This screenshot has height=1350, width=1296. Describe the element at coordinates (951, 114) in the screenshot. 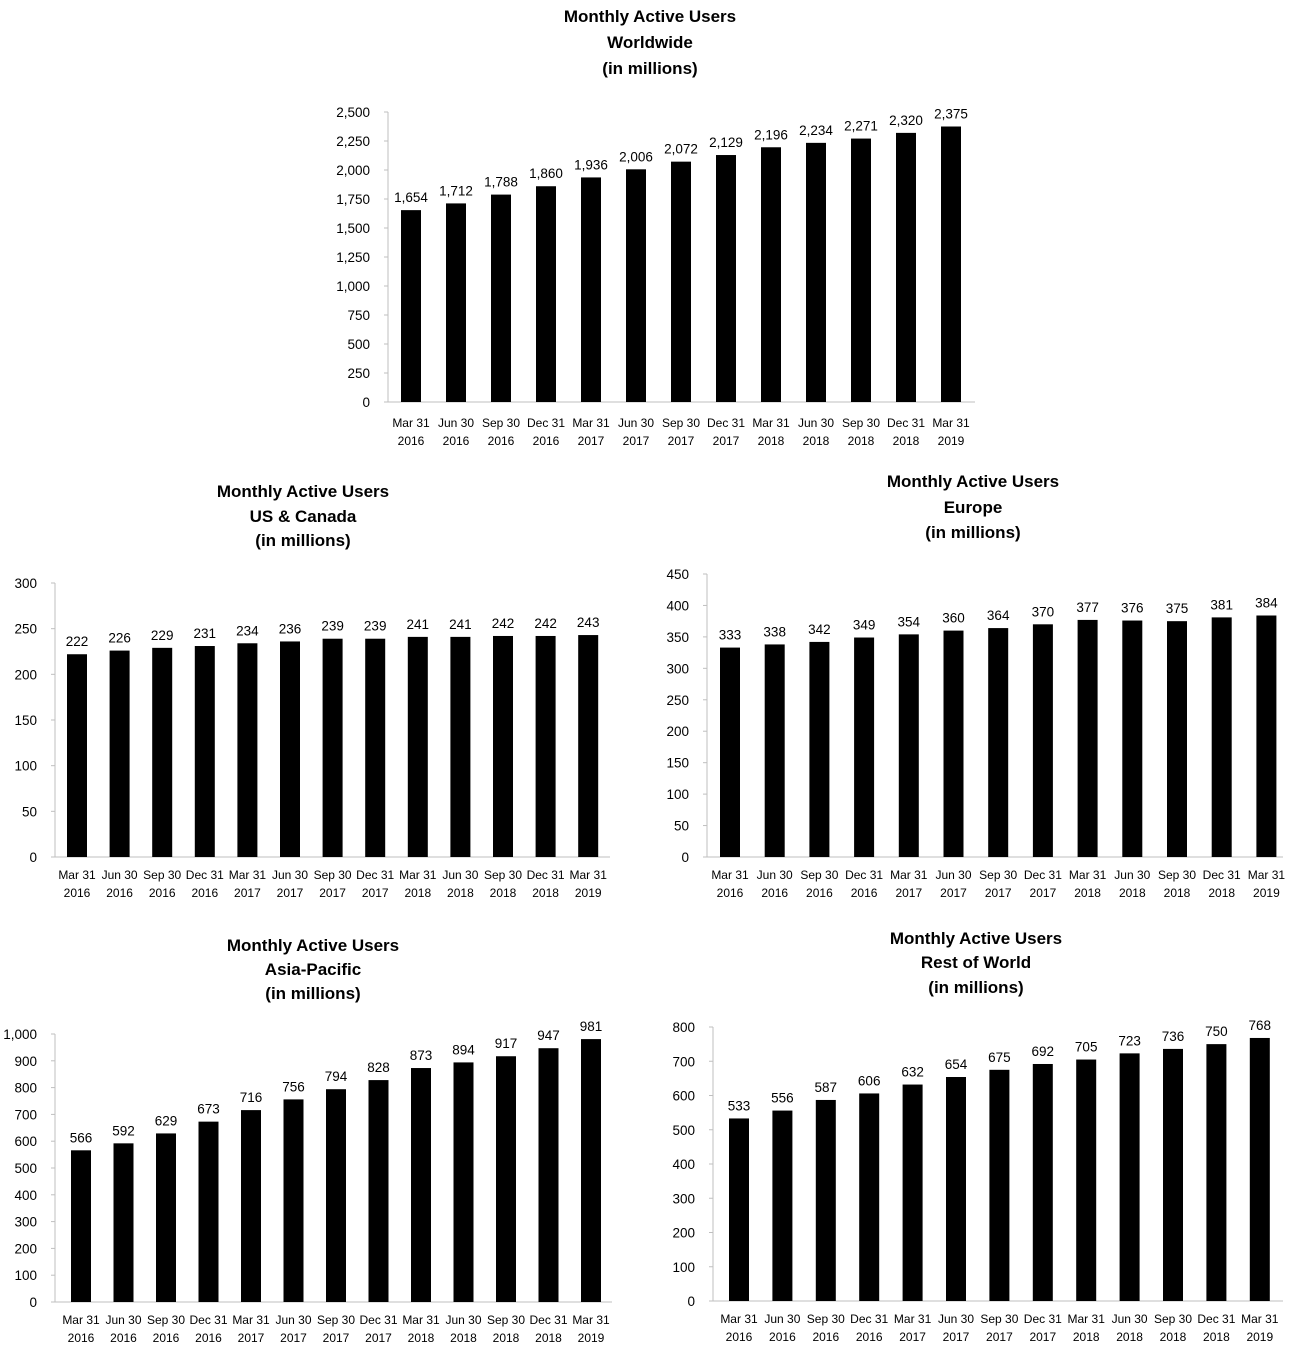

I see `data-label: 2,375` at that location.